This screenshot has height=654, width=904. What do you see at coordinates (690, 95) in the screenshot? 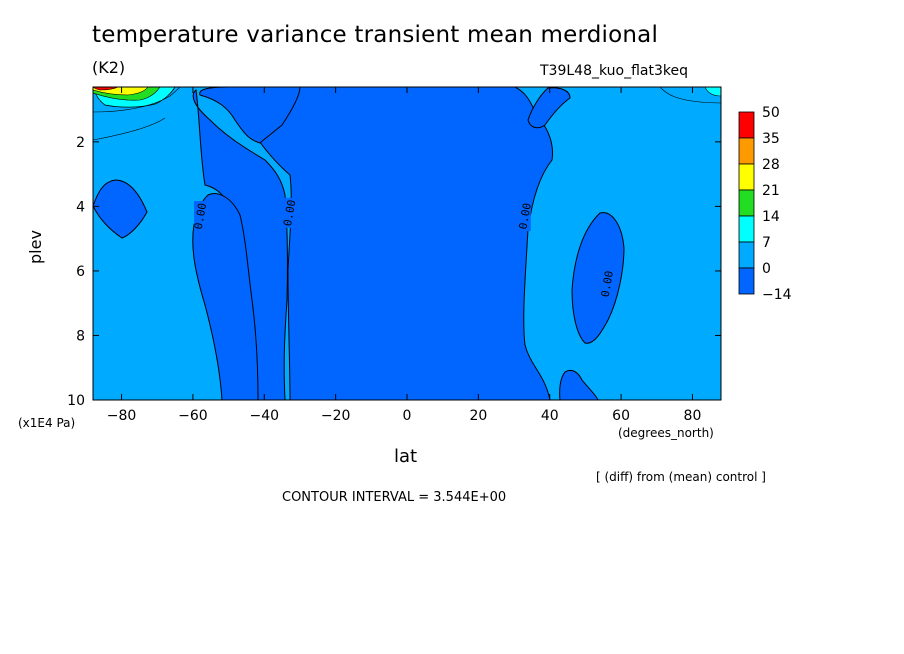
I see `field-north-pole-contour` at bounding box center [690, 95].